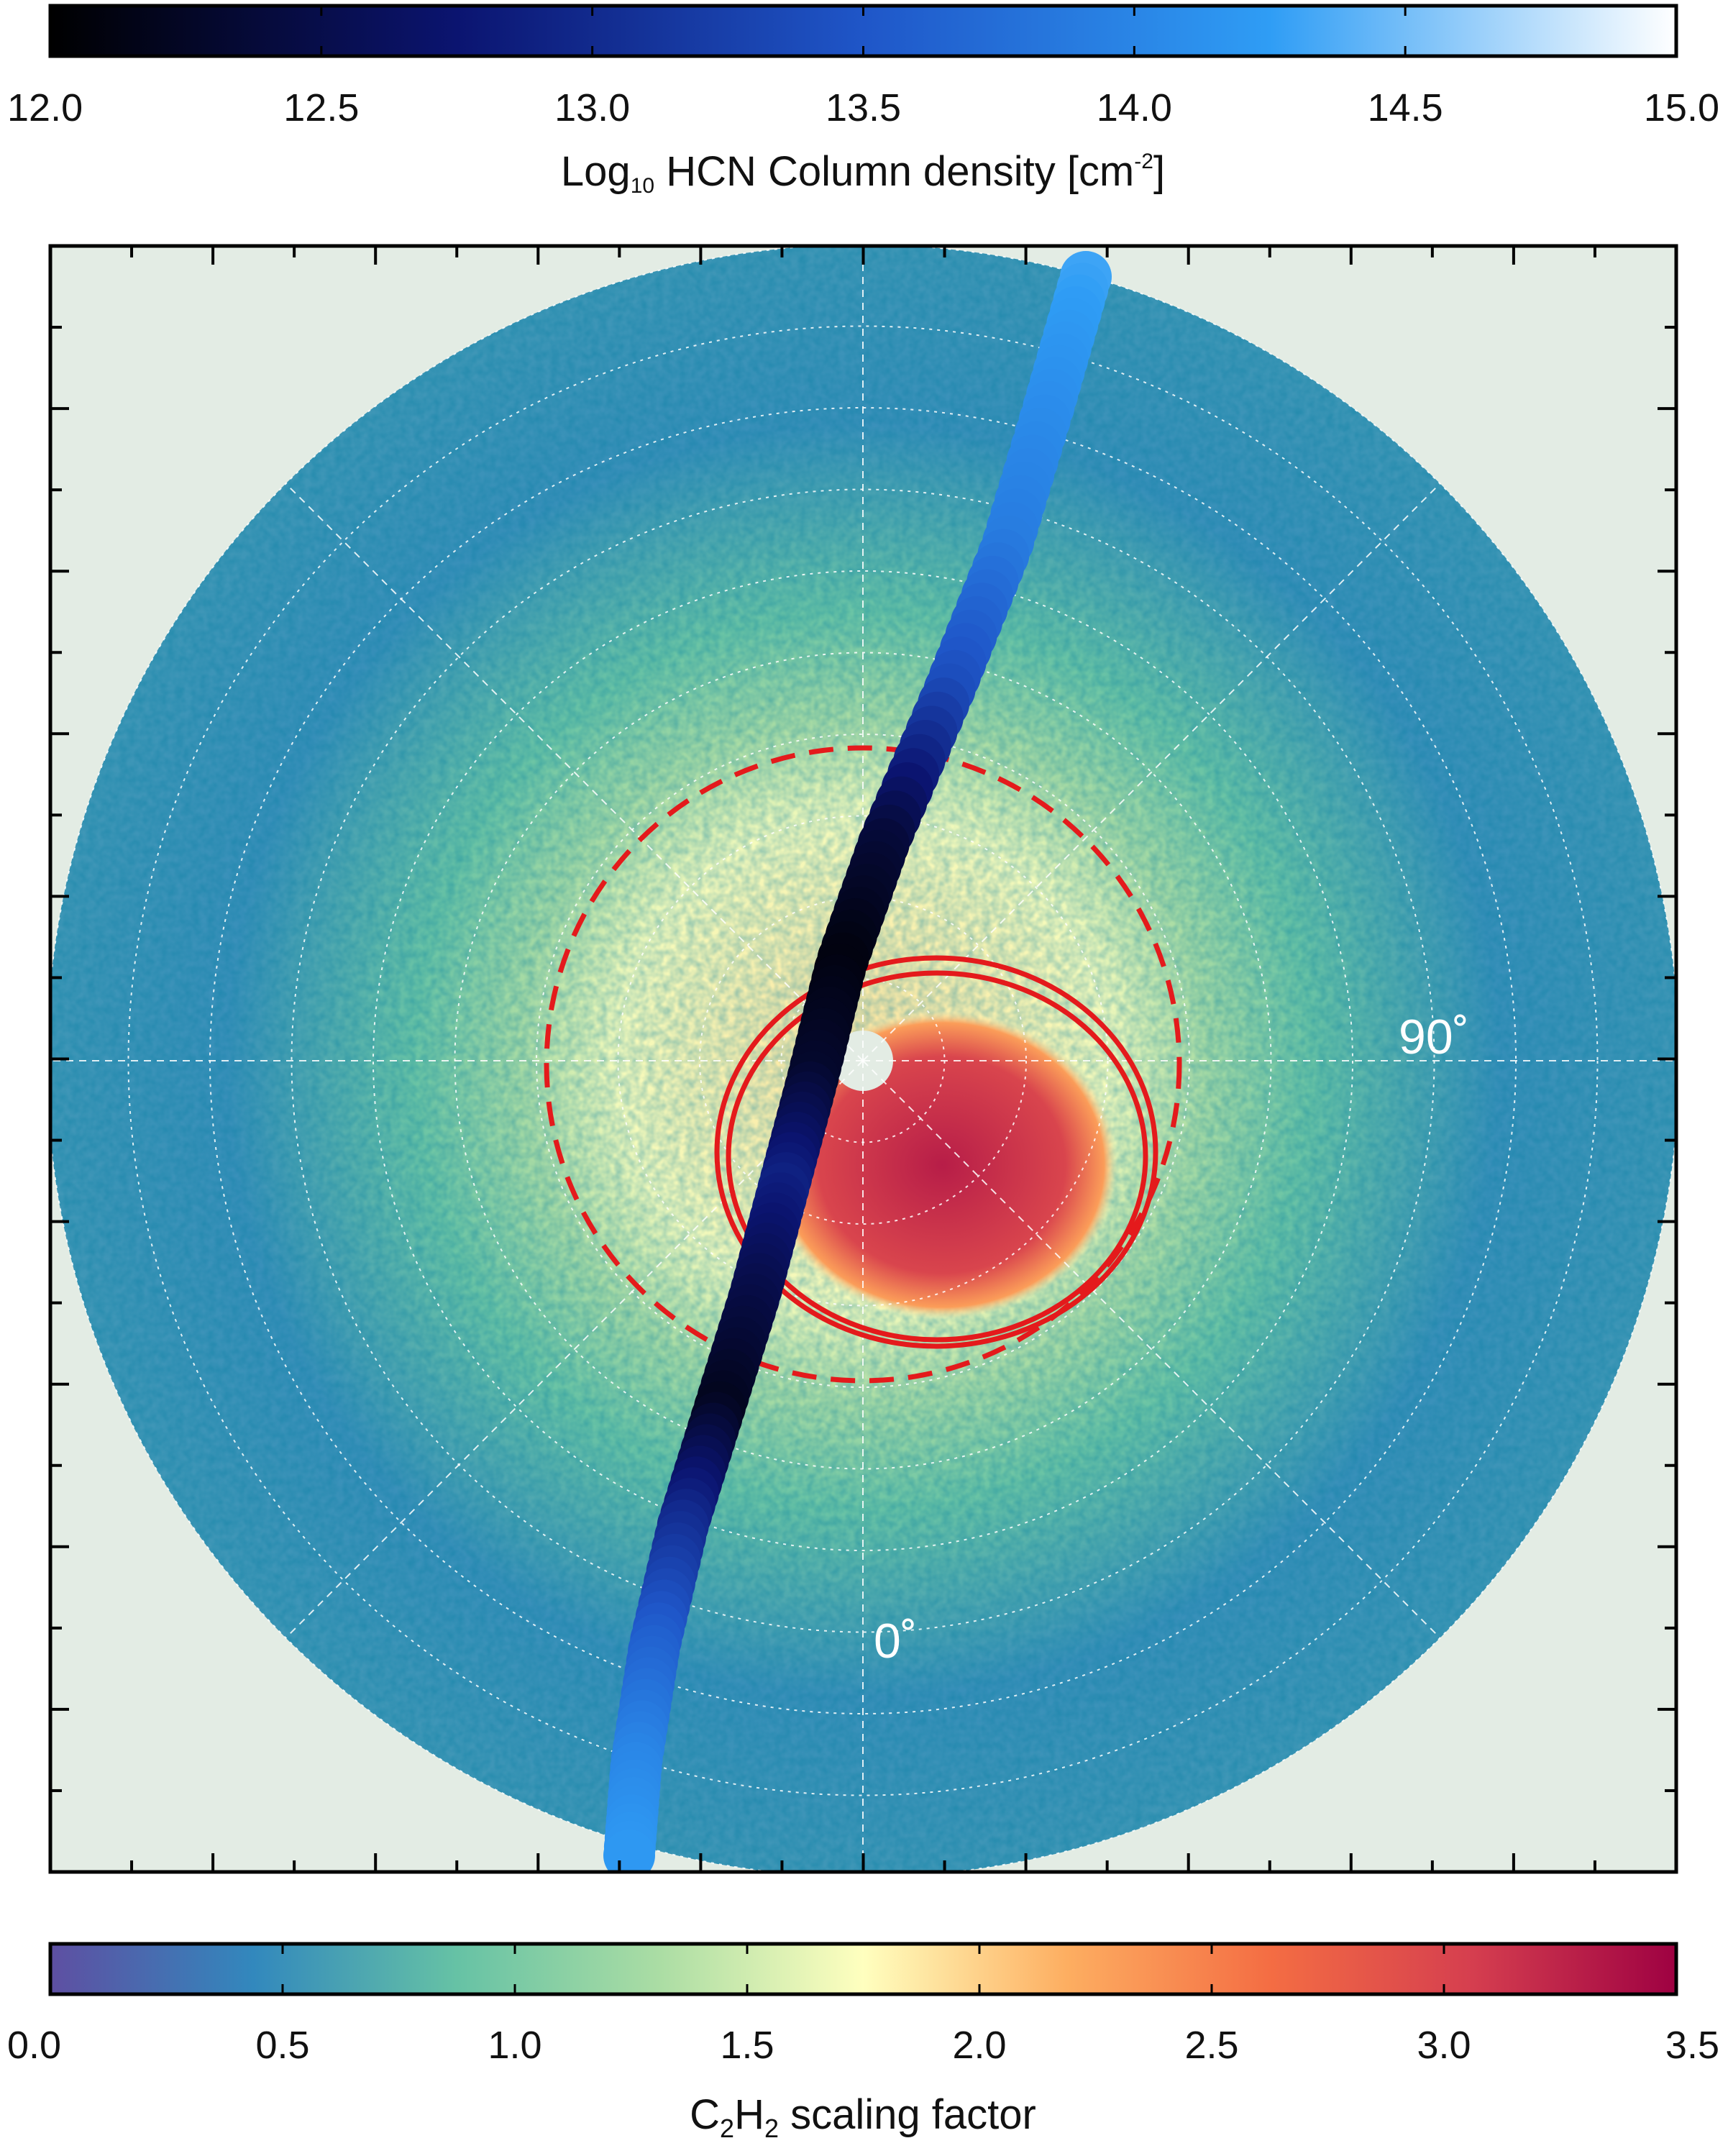  What do you see at coordinates (1692, 2045) in the screenshot?
I see `tick-label: 3.5` at bounding box center [1692, 2045].